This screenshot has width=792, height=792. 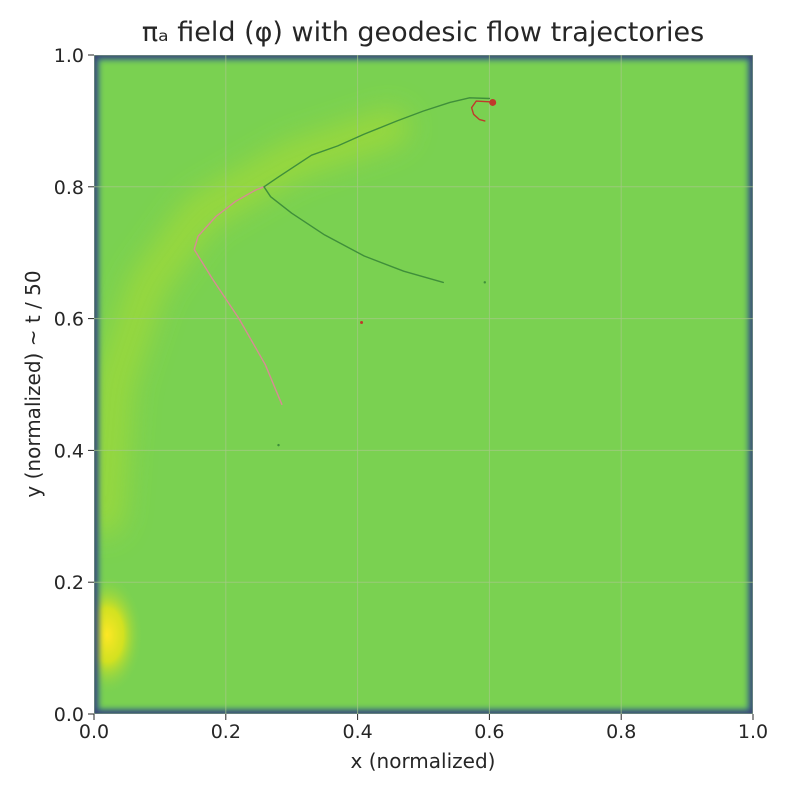 I want to click on x-tick-label: 1.0, so click(x=753, y=732).